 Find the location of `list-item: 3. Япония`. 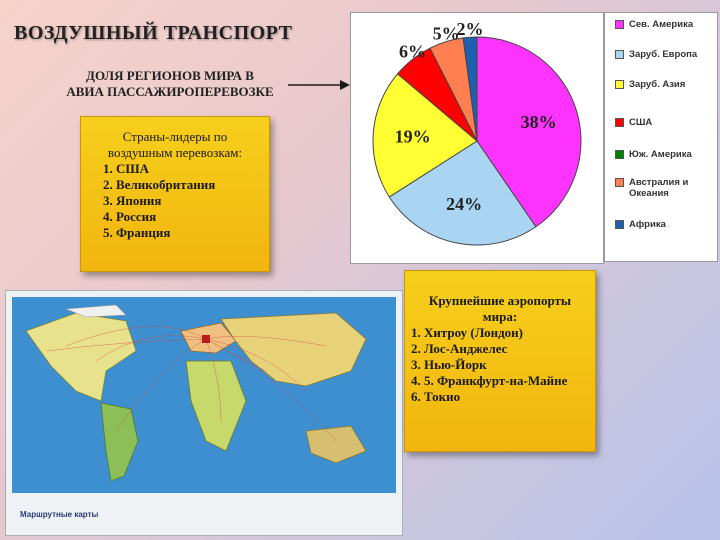

list-item: 3. Япония is located at coordinates (132, 200).